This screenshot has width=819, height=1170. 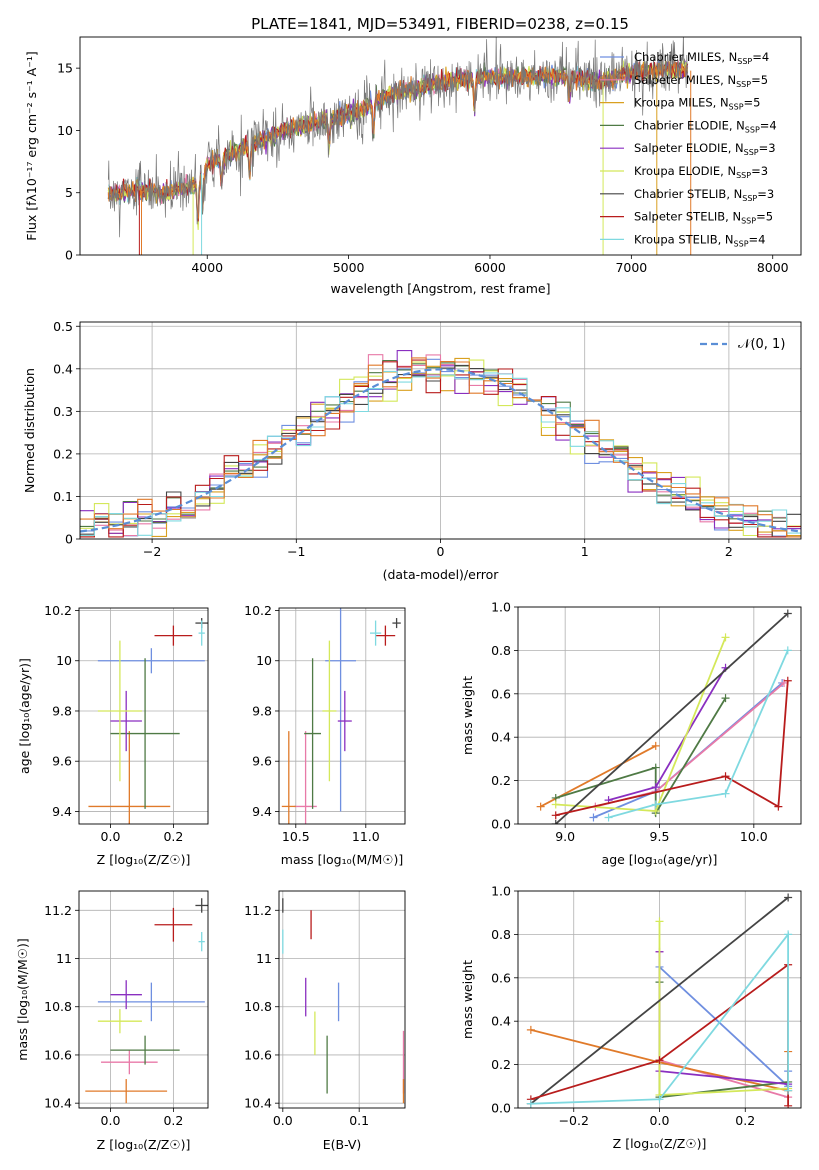 What do you see at coordinates (631, 267) in the screenshot?
I see `x-tick-label: 7000` at bounding box center [631, 267].